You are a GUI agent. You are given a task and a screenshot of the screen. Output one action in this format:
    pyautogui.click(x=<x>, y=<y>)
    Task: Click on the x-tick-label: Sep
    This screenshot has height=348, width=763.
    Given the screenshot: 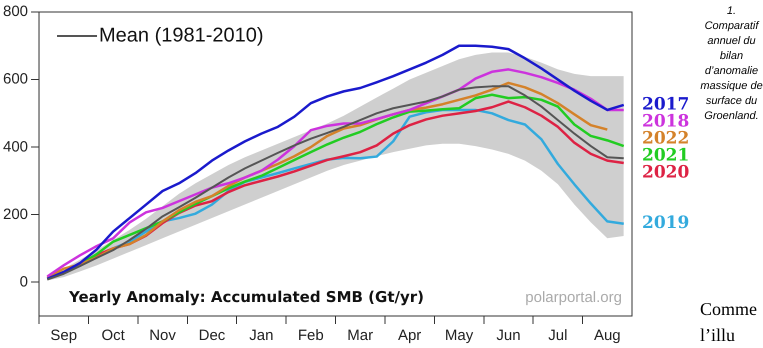 What is the action you would take?
    pyautogui.click(x=64, y=335)
    